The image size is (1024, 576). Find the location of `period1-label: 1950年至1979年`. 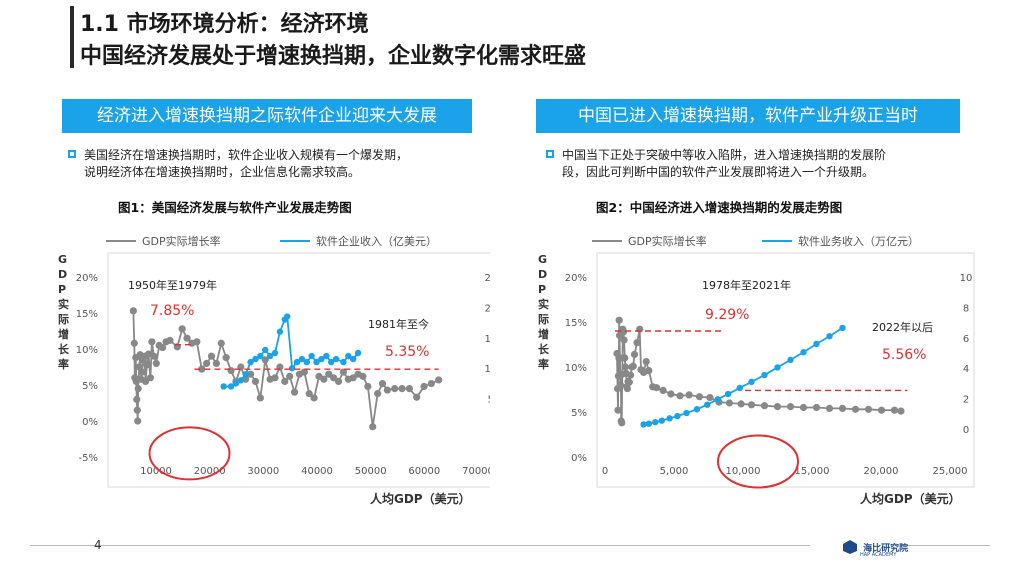

period1-label: 1950年至1979年 is located at coordinates (172, 285).